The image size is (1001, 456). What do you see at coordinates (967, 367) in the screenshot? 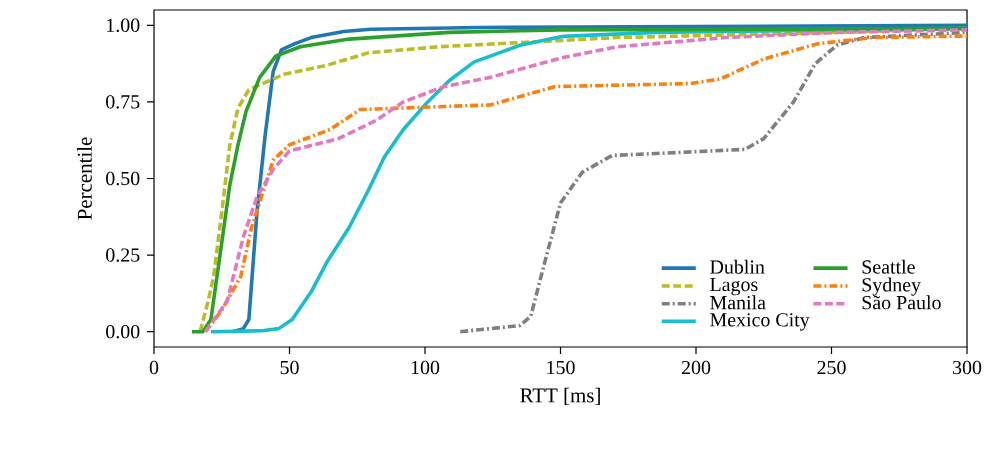
I see `x-tick-label: 300` at bounding box center [967, 367].